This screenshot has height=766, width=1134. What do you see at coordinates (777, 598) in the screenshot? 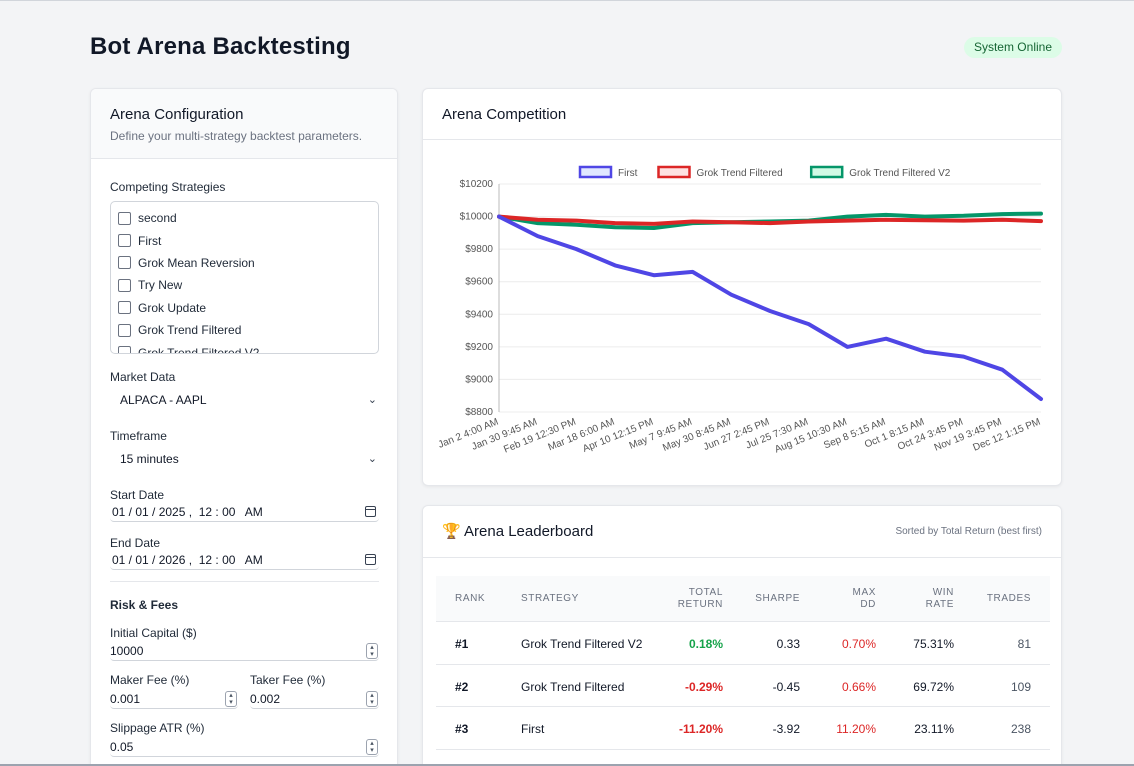
I see `col-sharpe: SHARPE` at bounding box center [777, 598].